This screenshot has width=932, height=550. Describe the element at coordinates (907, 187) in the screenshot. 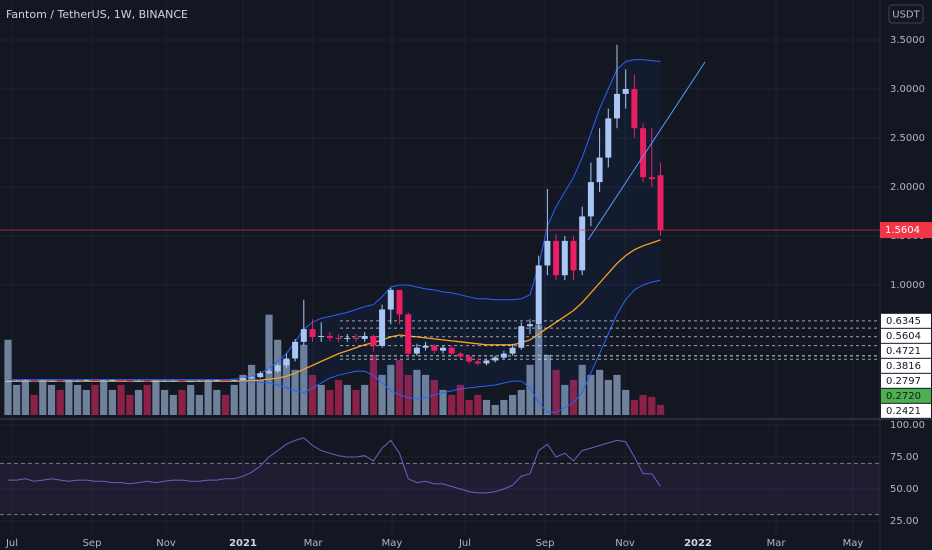

I see `y-tick-label: 2.0000` at that location.